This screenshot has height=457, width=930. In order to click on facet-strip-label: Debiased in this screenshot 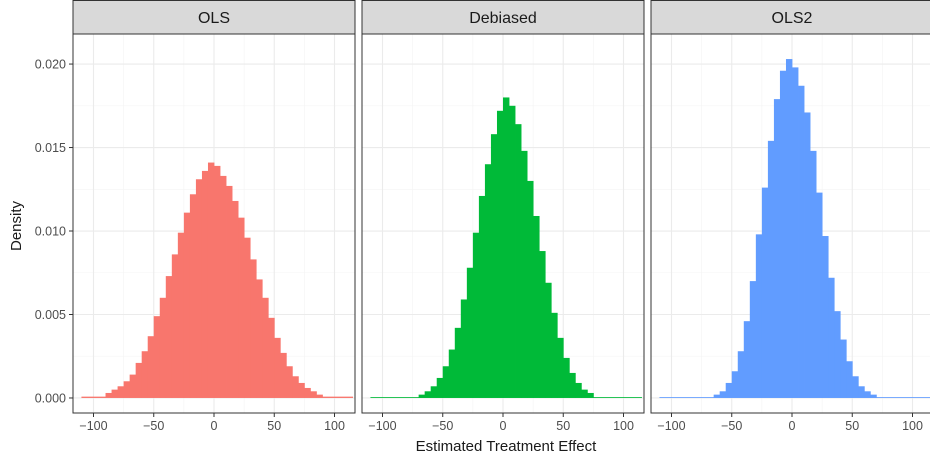, I will do `click(503, 18)`.